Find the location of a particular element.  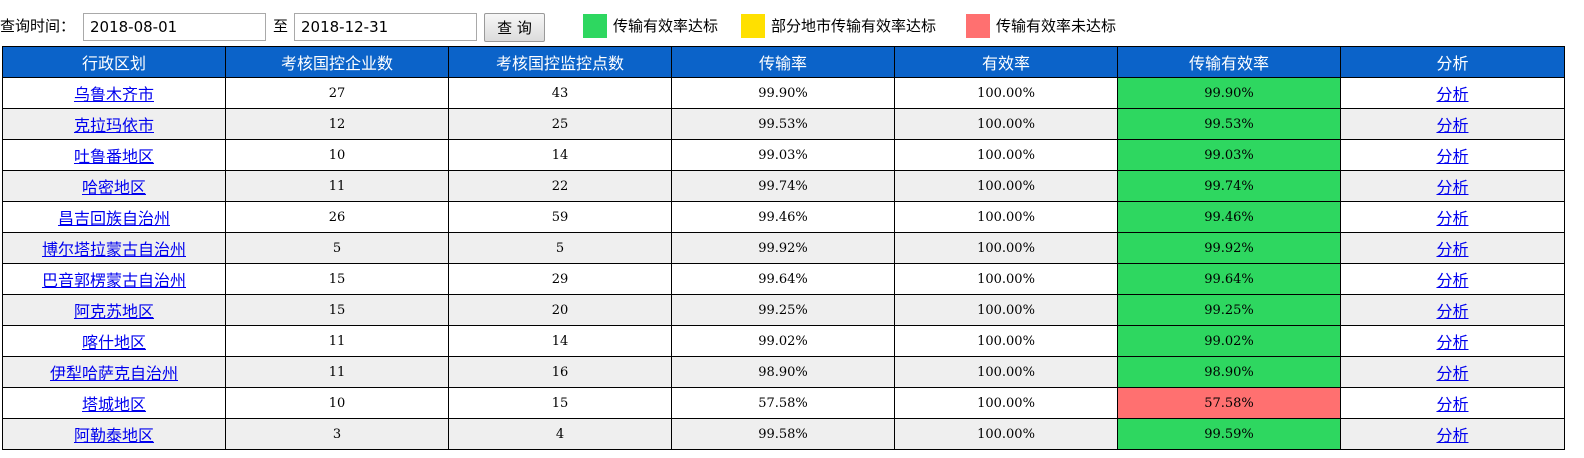

query-button: 查 询 is located at coordinates (514, 27).